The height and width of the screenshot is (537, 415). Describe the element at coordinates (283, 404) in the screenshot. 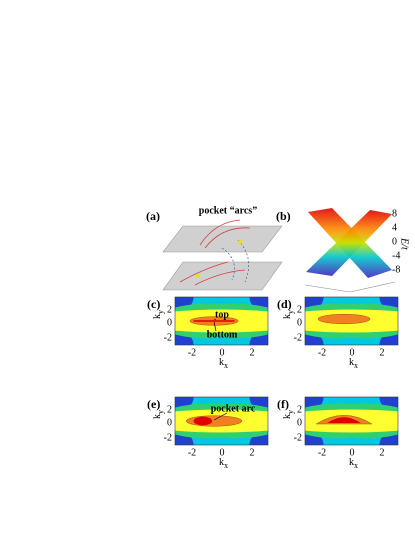

I see `panel-label: (f)` at that location.